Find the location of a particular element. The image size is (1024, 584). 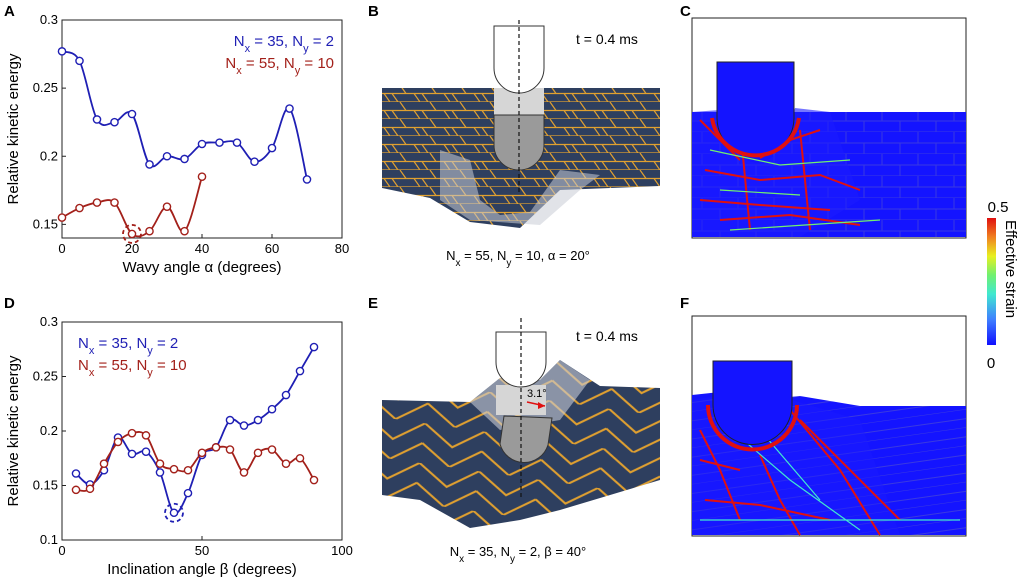

caption-e: Nx = 35, Ny = 2, β = 40° is located at coordinates (518, 554).